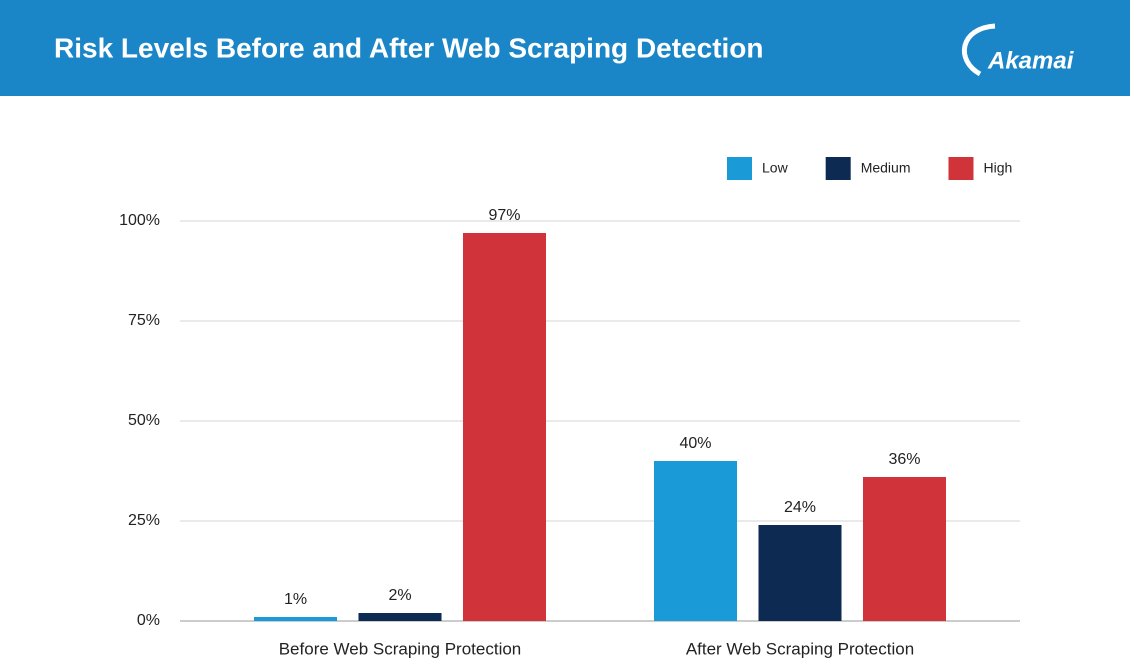 The width and height of the screenshot is (1130, 668). What do you see at coordinates (904, 459) in the screenshot?
I see `data-label: 36%` at bounding box center [904, 459].